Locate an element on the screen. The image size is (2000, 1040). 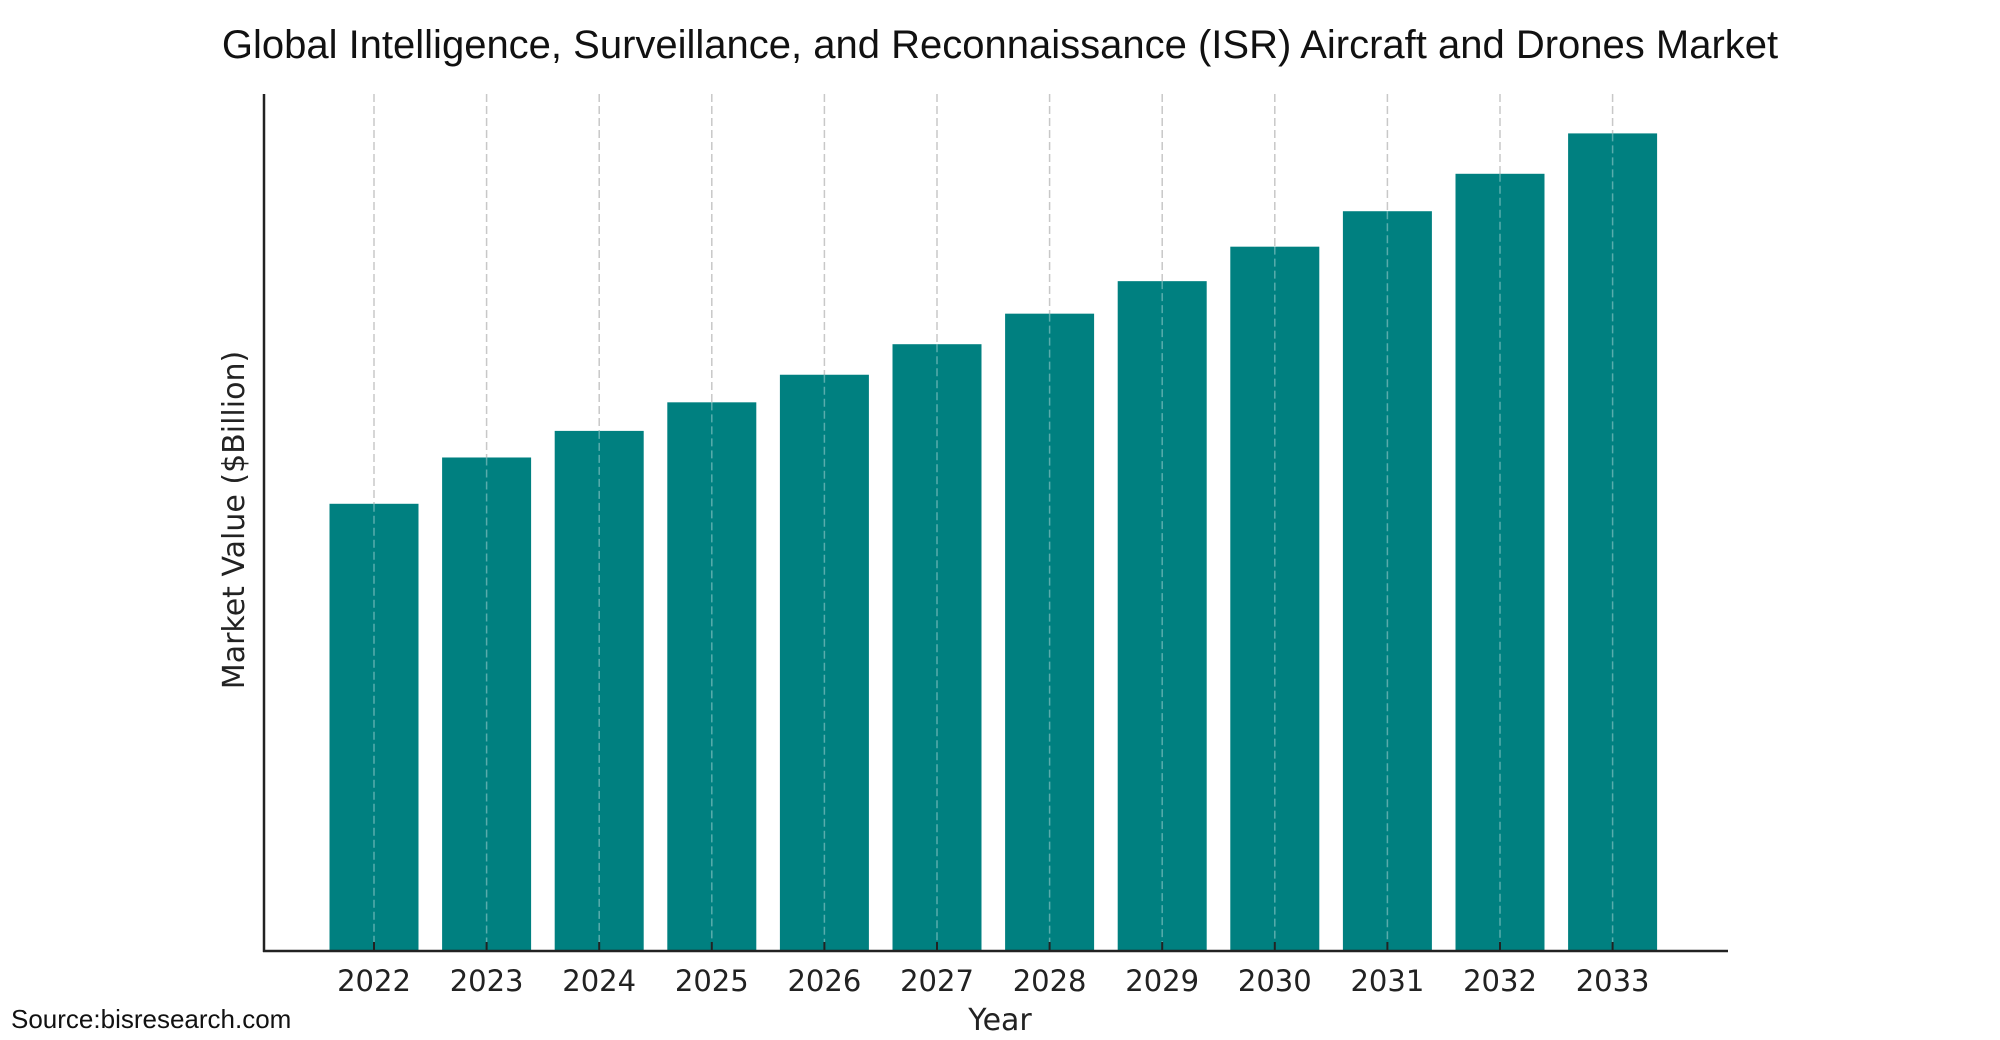
bar-2025 is located at coordinates (712, 676).